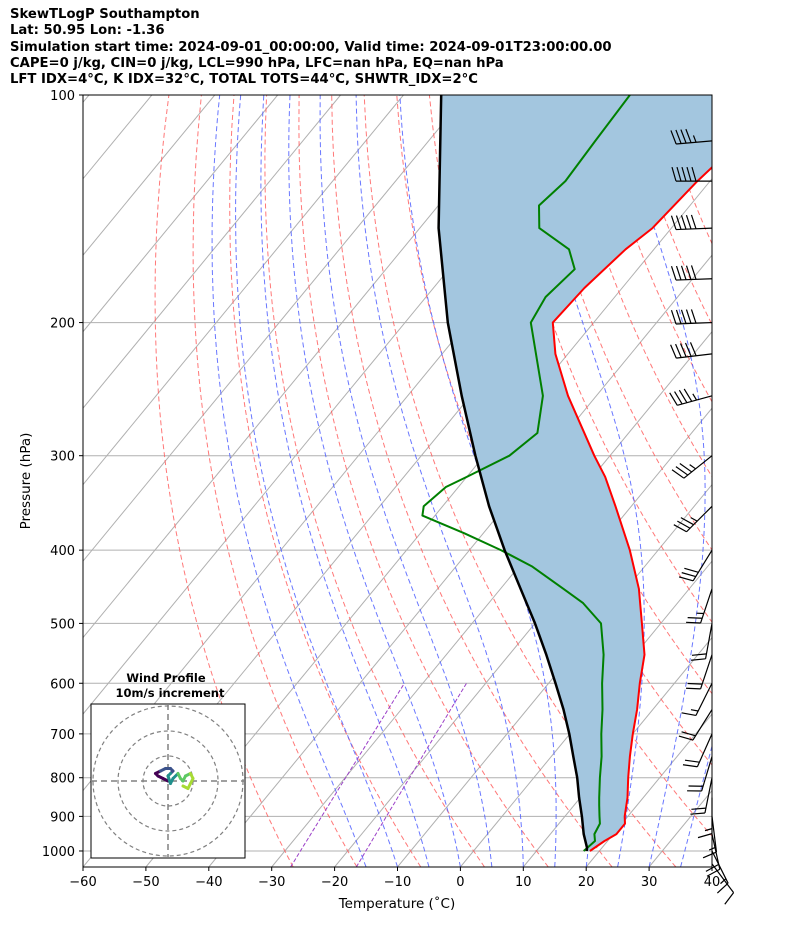  What do you see at coordinates (523, 882) in the screenshot?
I see `x-tick-label: 10` at bounding box center [523, 882].